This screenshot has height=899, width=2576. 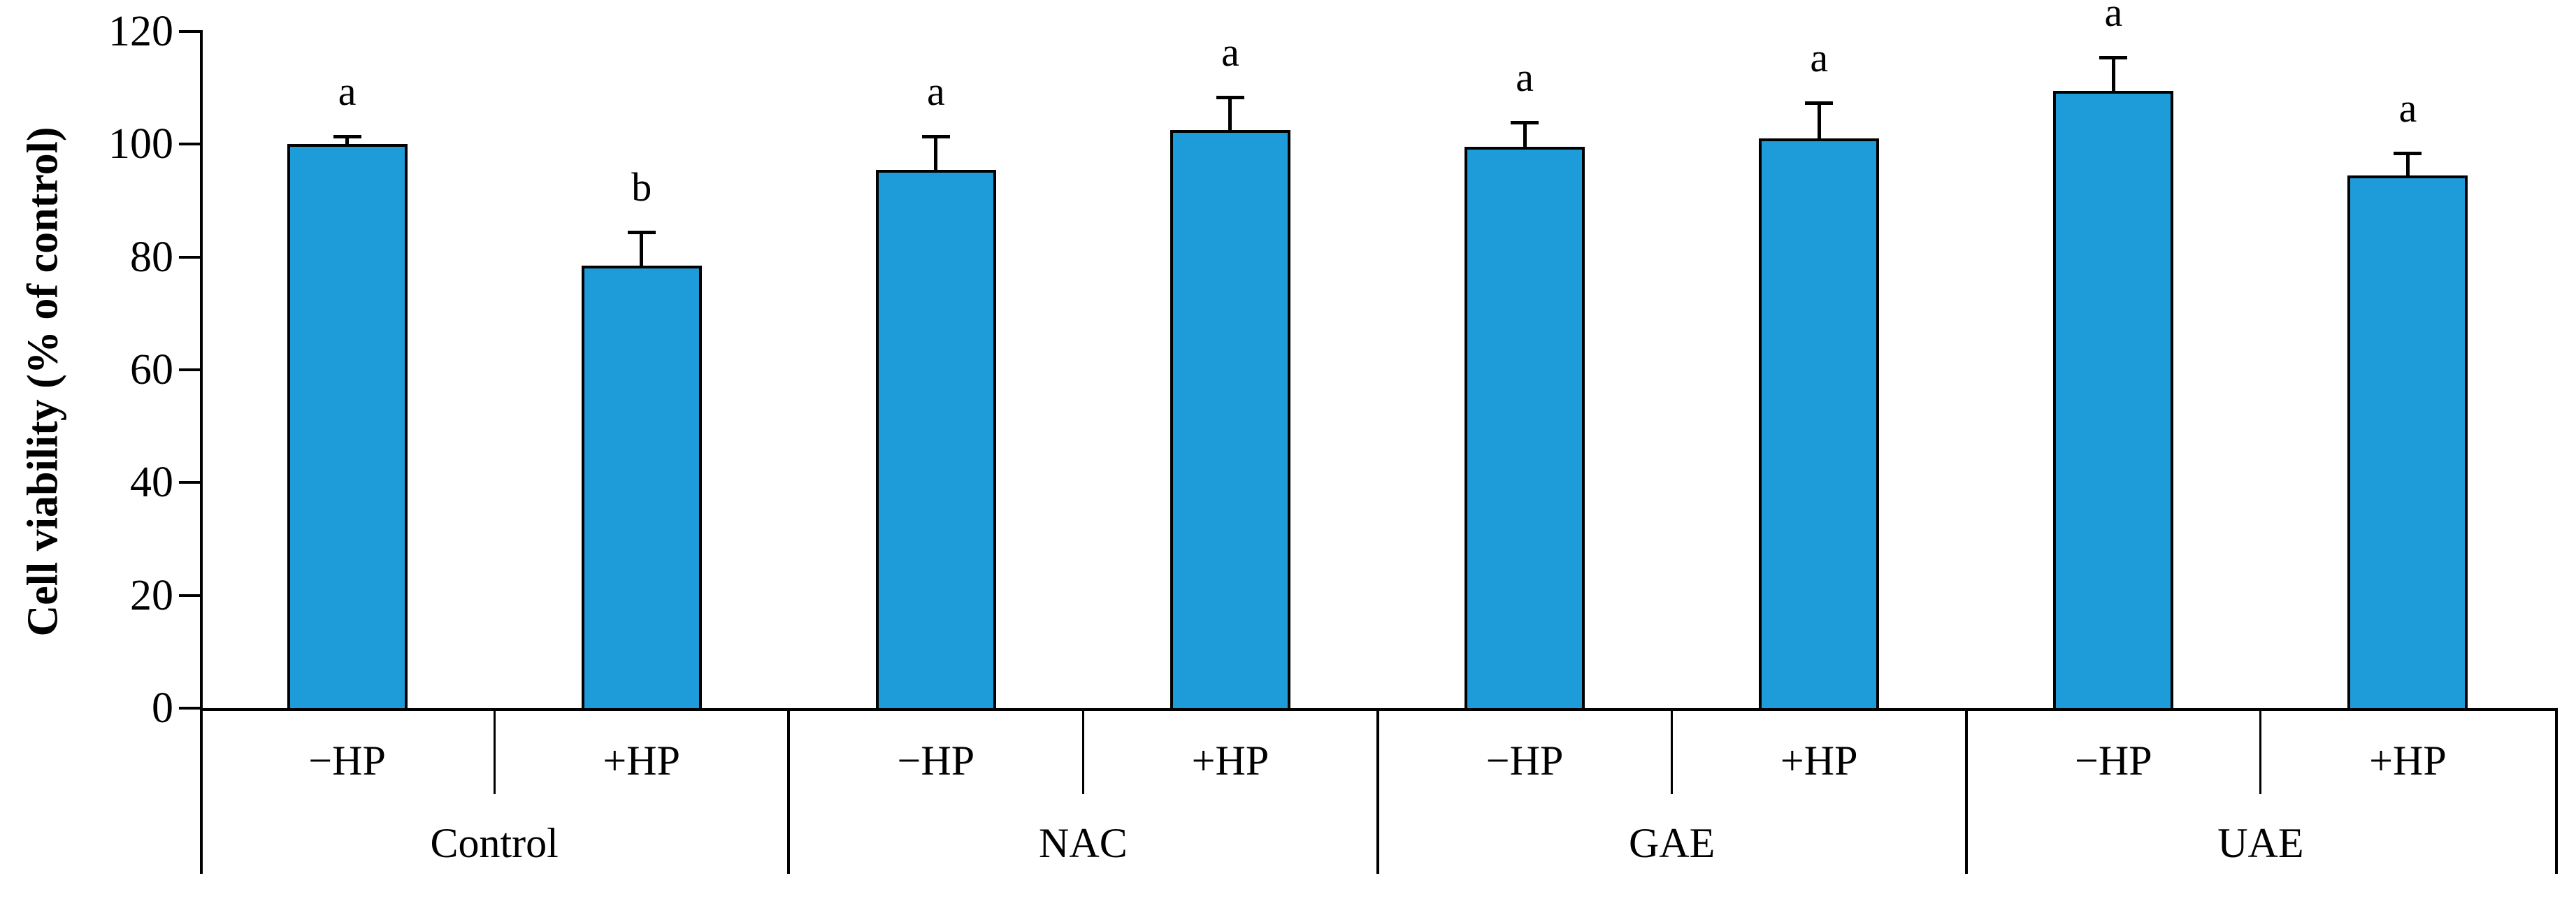 What do you see at coordinates (641, 187) in the screenshot?
I see `significance-letter: b` at bounding box center [641, 187].